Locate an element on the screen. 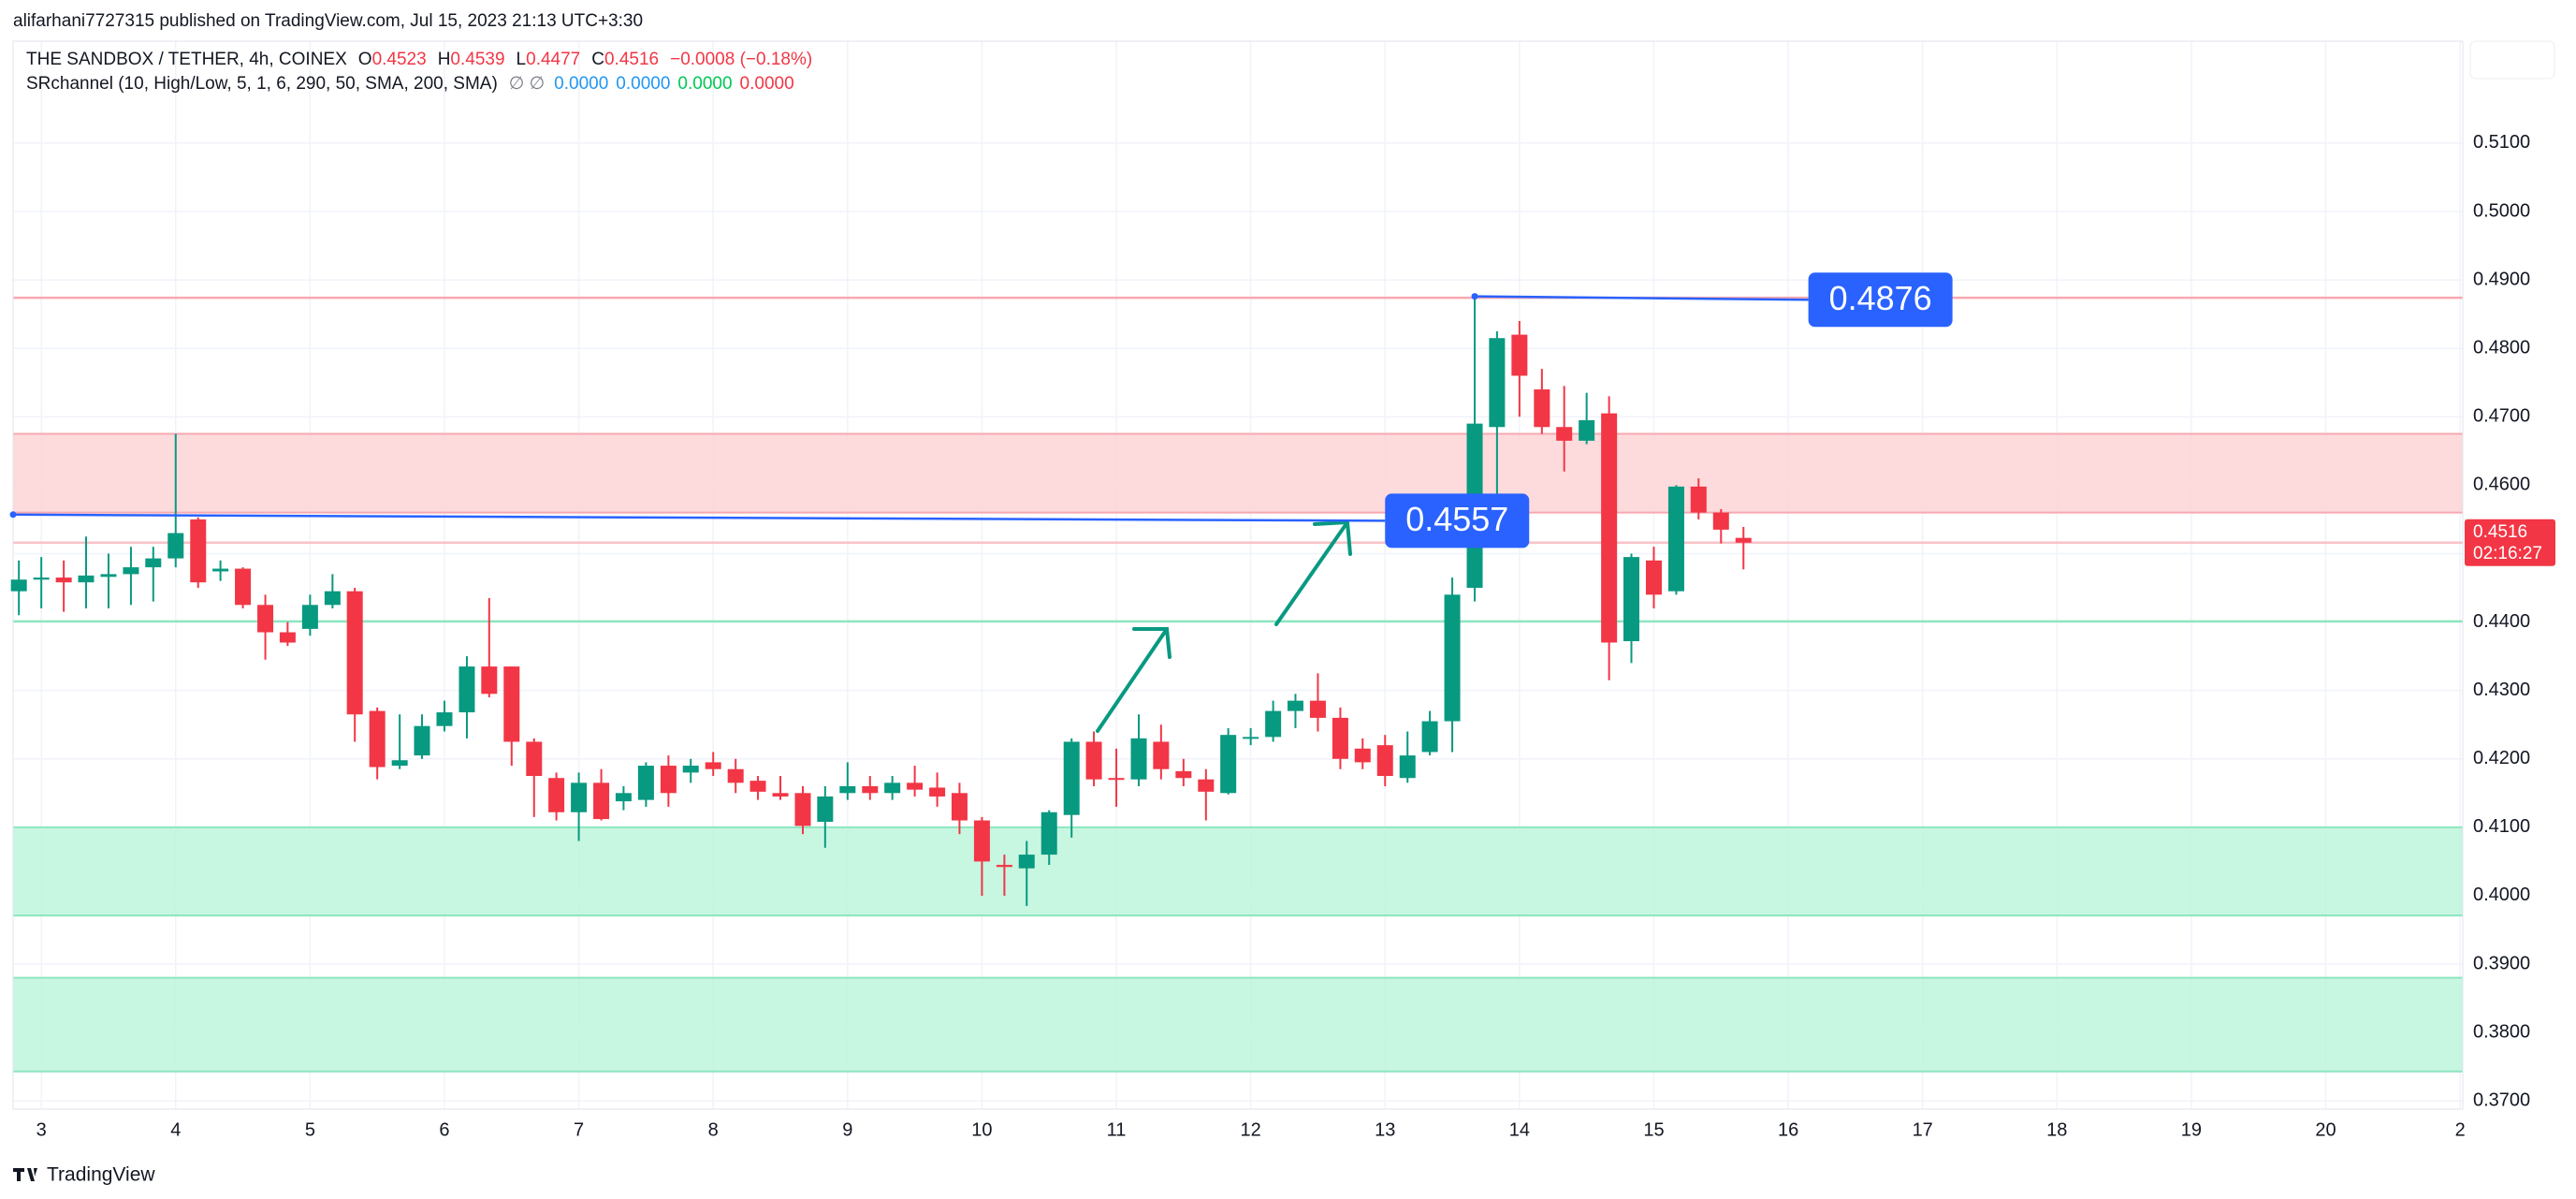 Image resolution: width=2576 pixels, height=1199 pixels. h-label: H is located at coordinates (444, 59).